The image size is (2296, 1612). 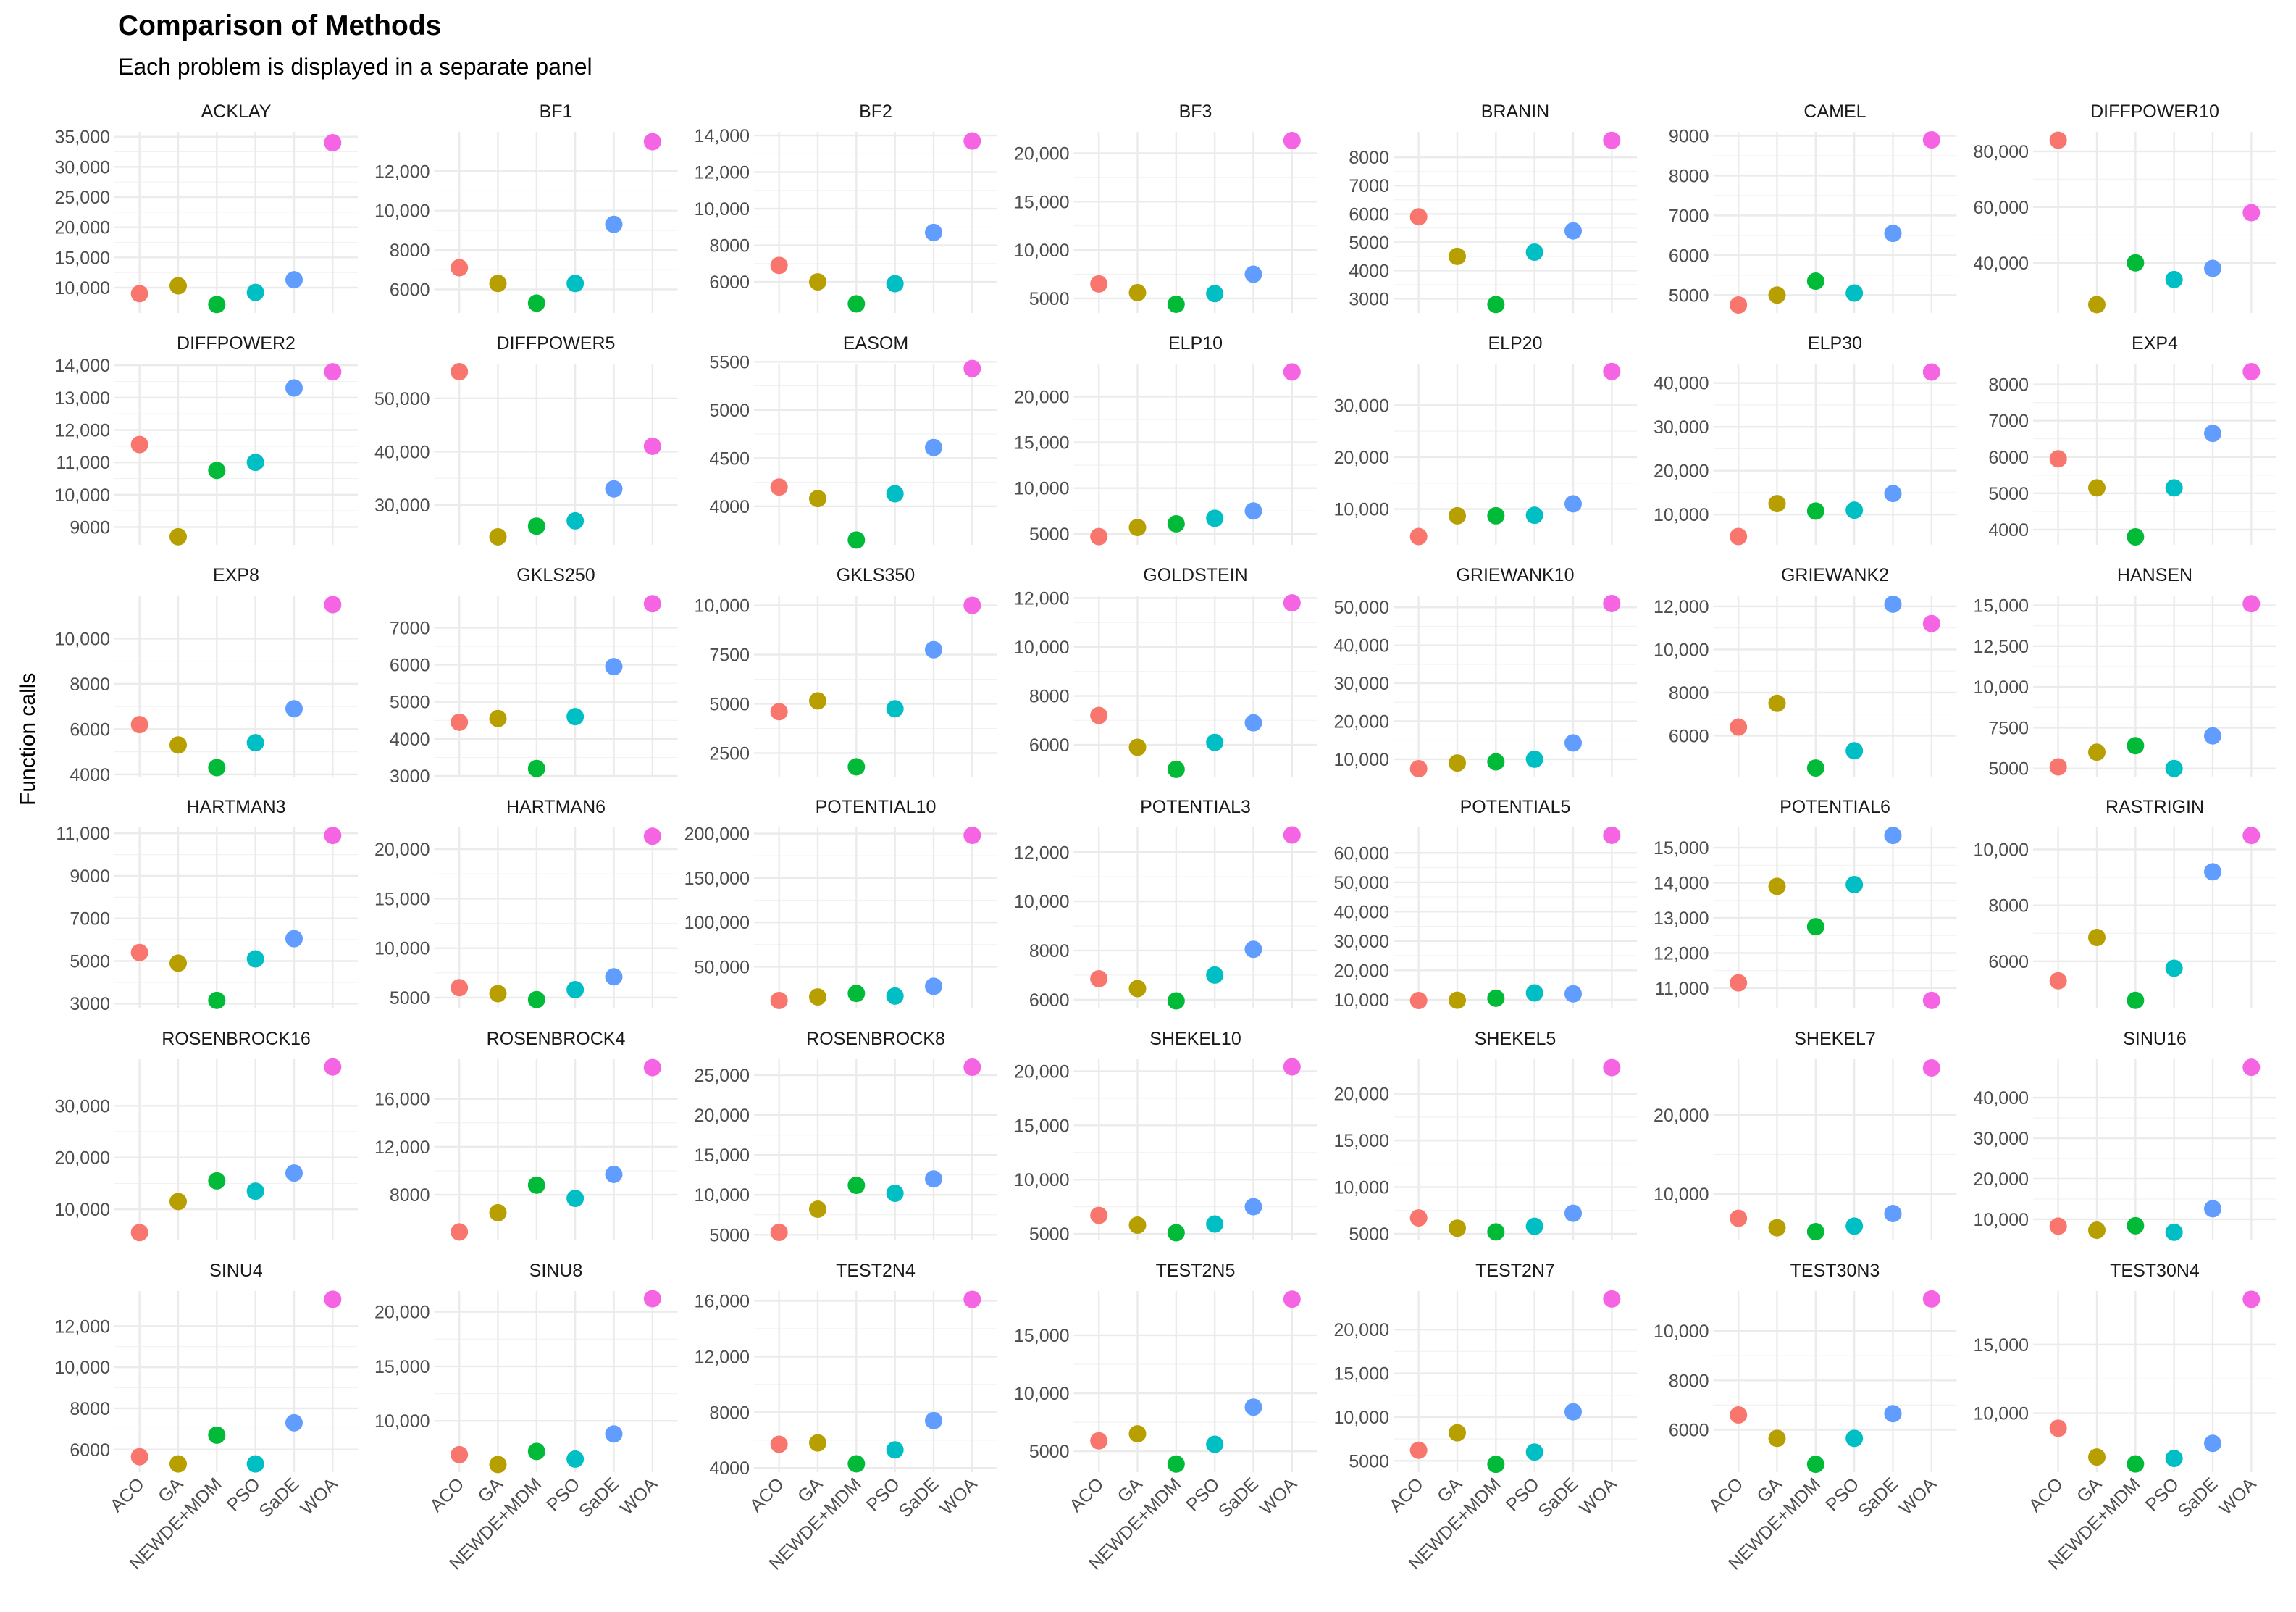 What do you see at coordinates (1130, 1490) in the screenshot?
I see `x-tick-label: GA` at bounding box center [1130, 1490].